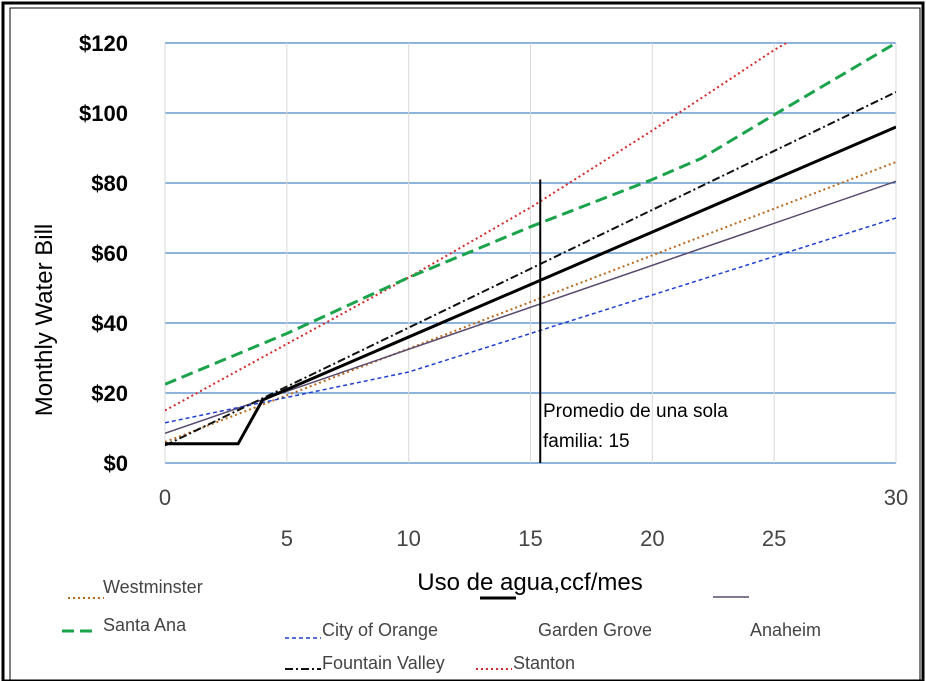  What do you see at coordinates (287, 538) in the screenshot?
I see `x-tick-label: 5` at bounding box center [287, 538].